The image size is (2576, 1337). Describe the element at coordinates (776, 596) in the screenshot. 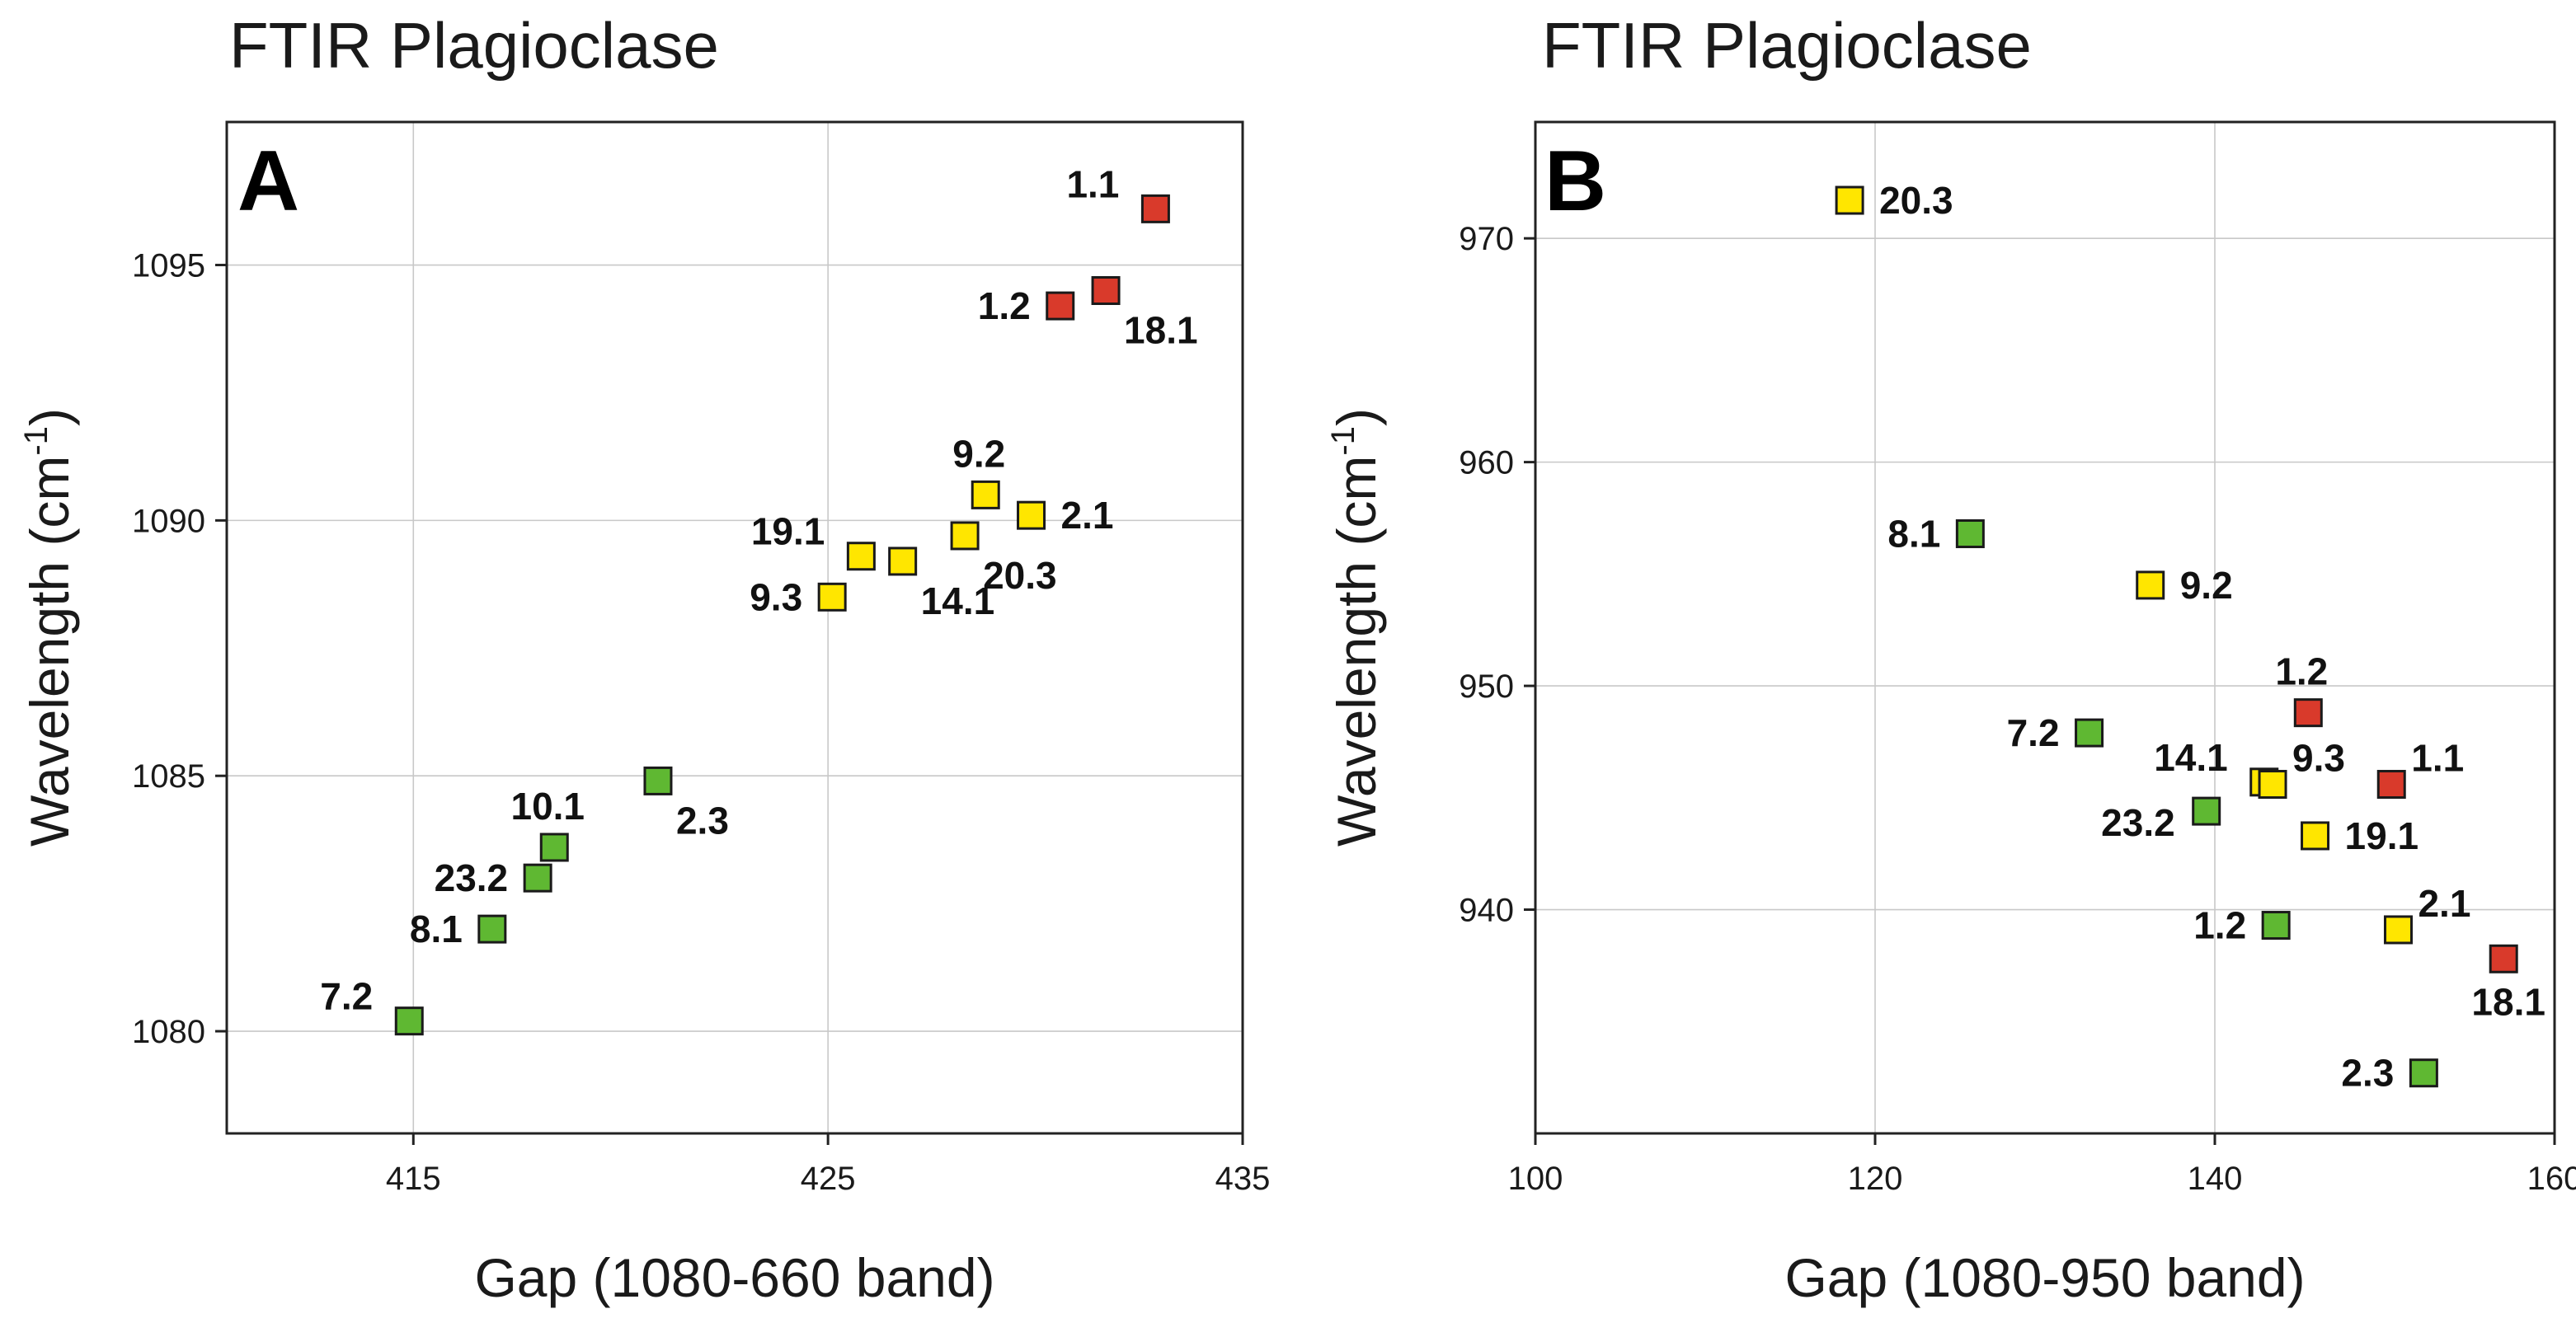

I see `panel-a-point-label: 9.3` at that location.